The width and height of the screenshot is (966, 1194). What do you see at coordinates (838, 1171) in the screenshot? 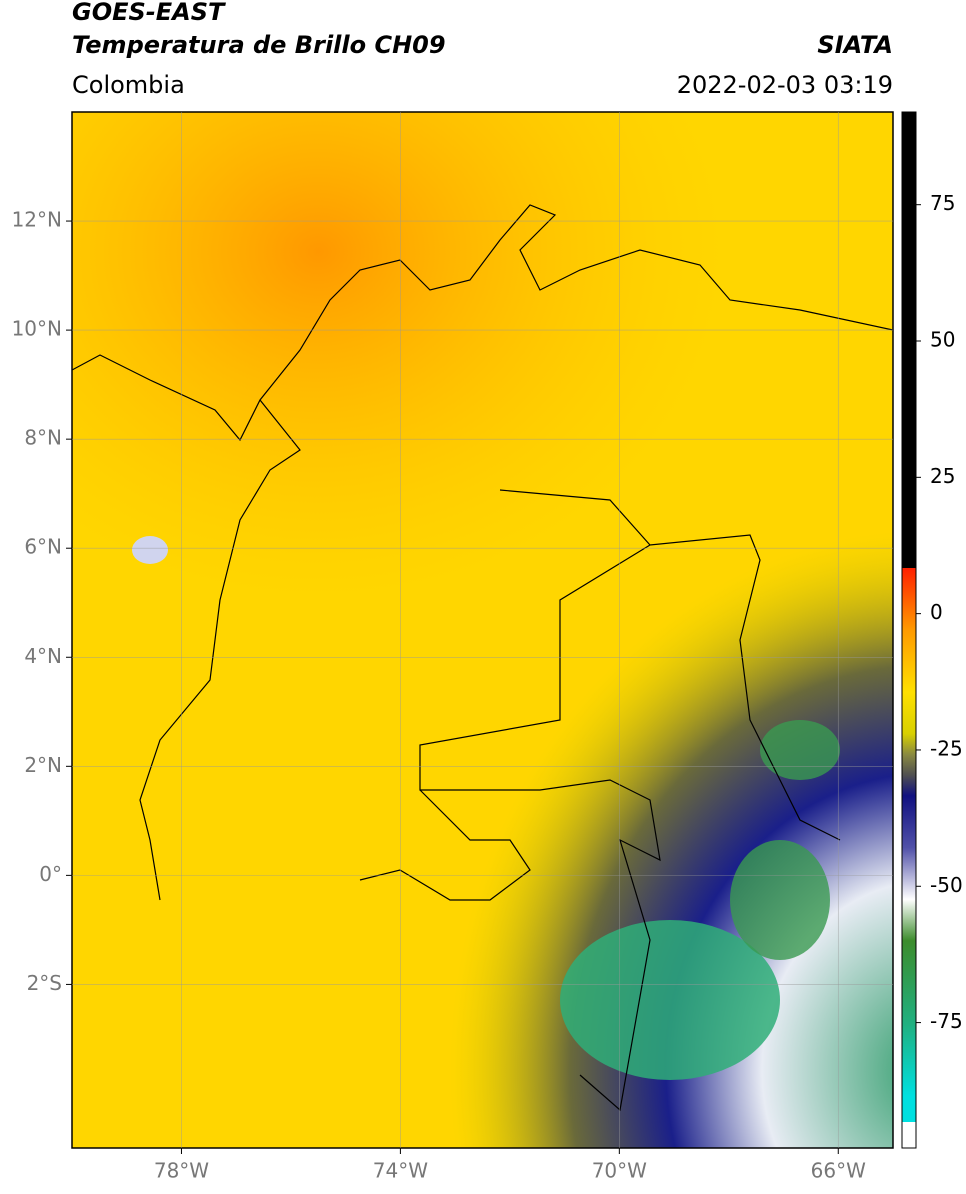
I see `x-tick-label: 66°W` at bounding box center [838, 1171].